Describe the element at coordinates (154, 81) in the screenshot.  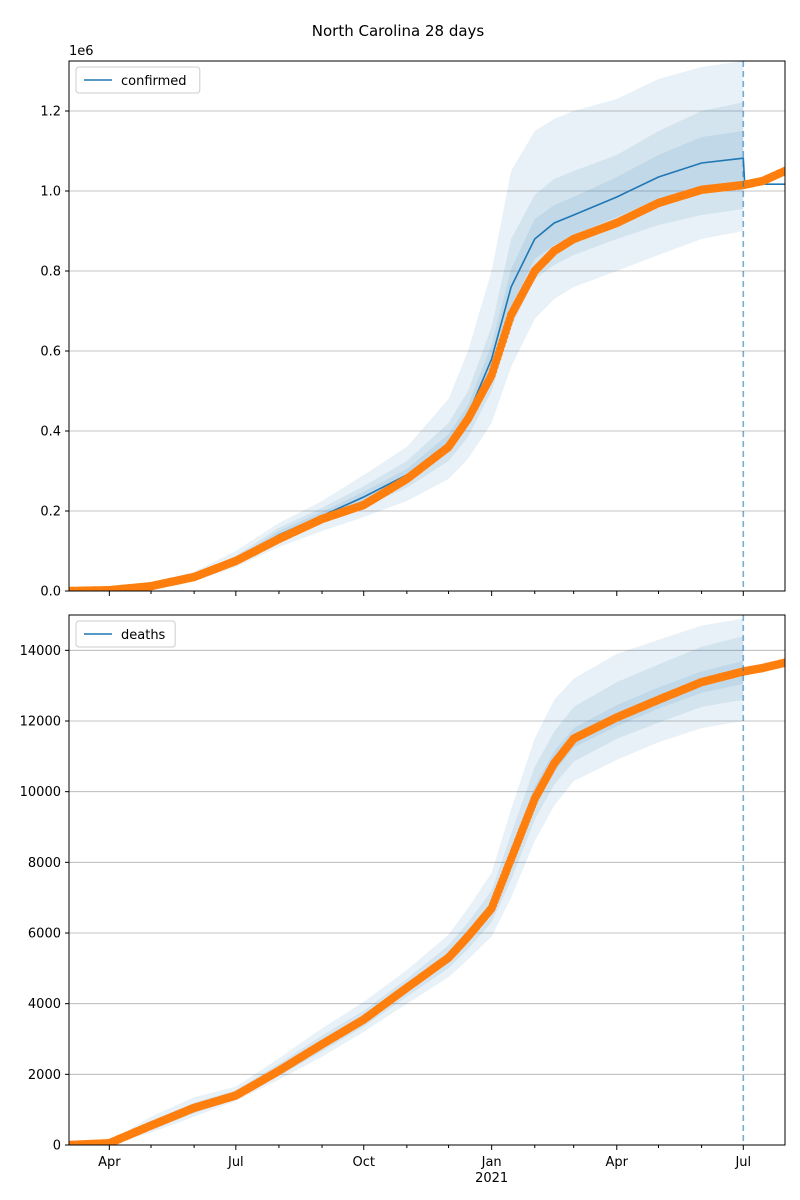
I see `legend-label: confirmed` at that location.